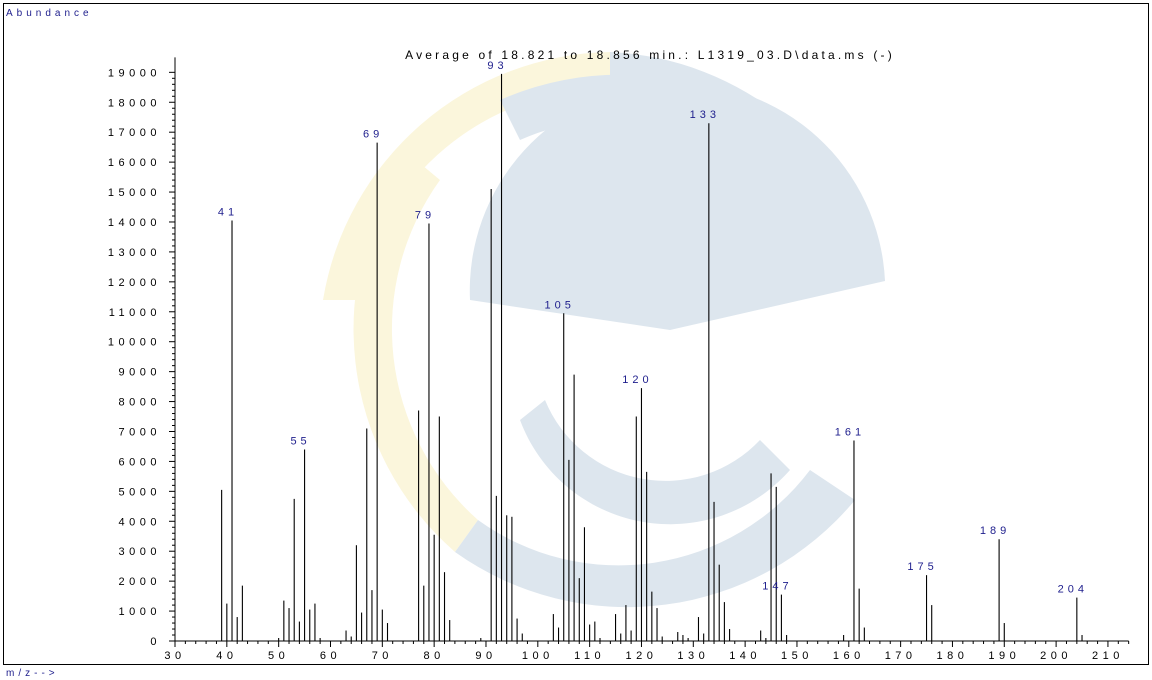 This screenshot has width=1152, height=680. What do you see at coordinates (497, 66) in the screenshot?
I see `peak-label: 93` at bounding box center [497, 66].